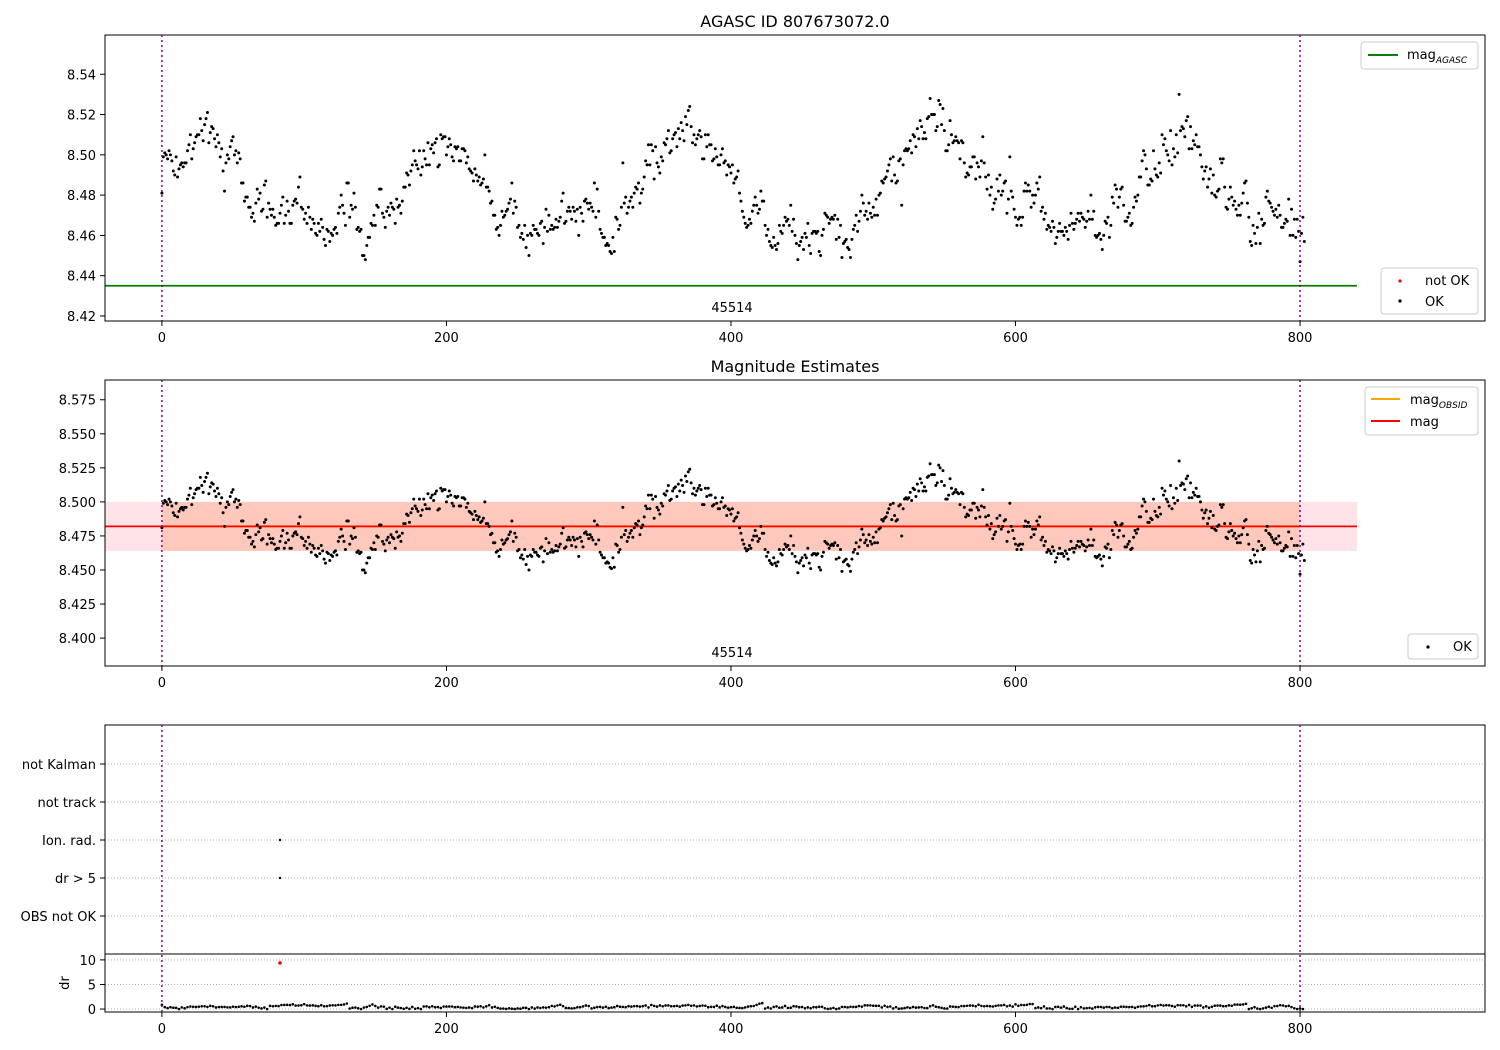 Image resolution: width=1500 pixels, height=1050 pixels. What do you see at coordinates (77, 537) in the screenshot?
I see `panel2-ytick-label: 8.475` at bounding box center [77, 537].